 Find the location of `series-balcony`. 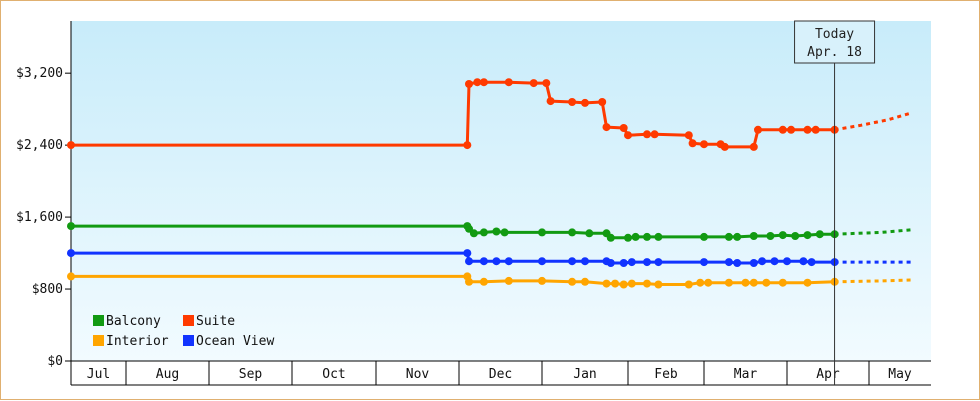

series-balcony is located at coordinates (490, 232).